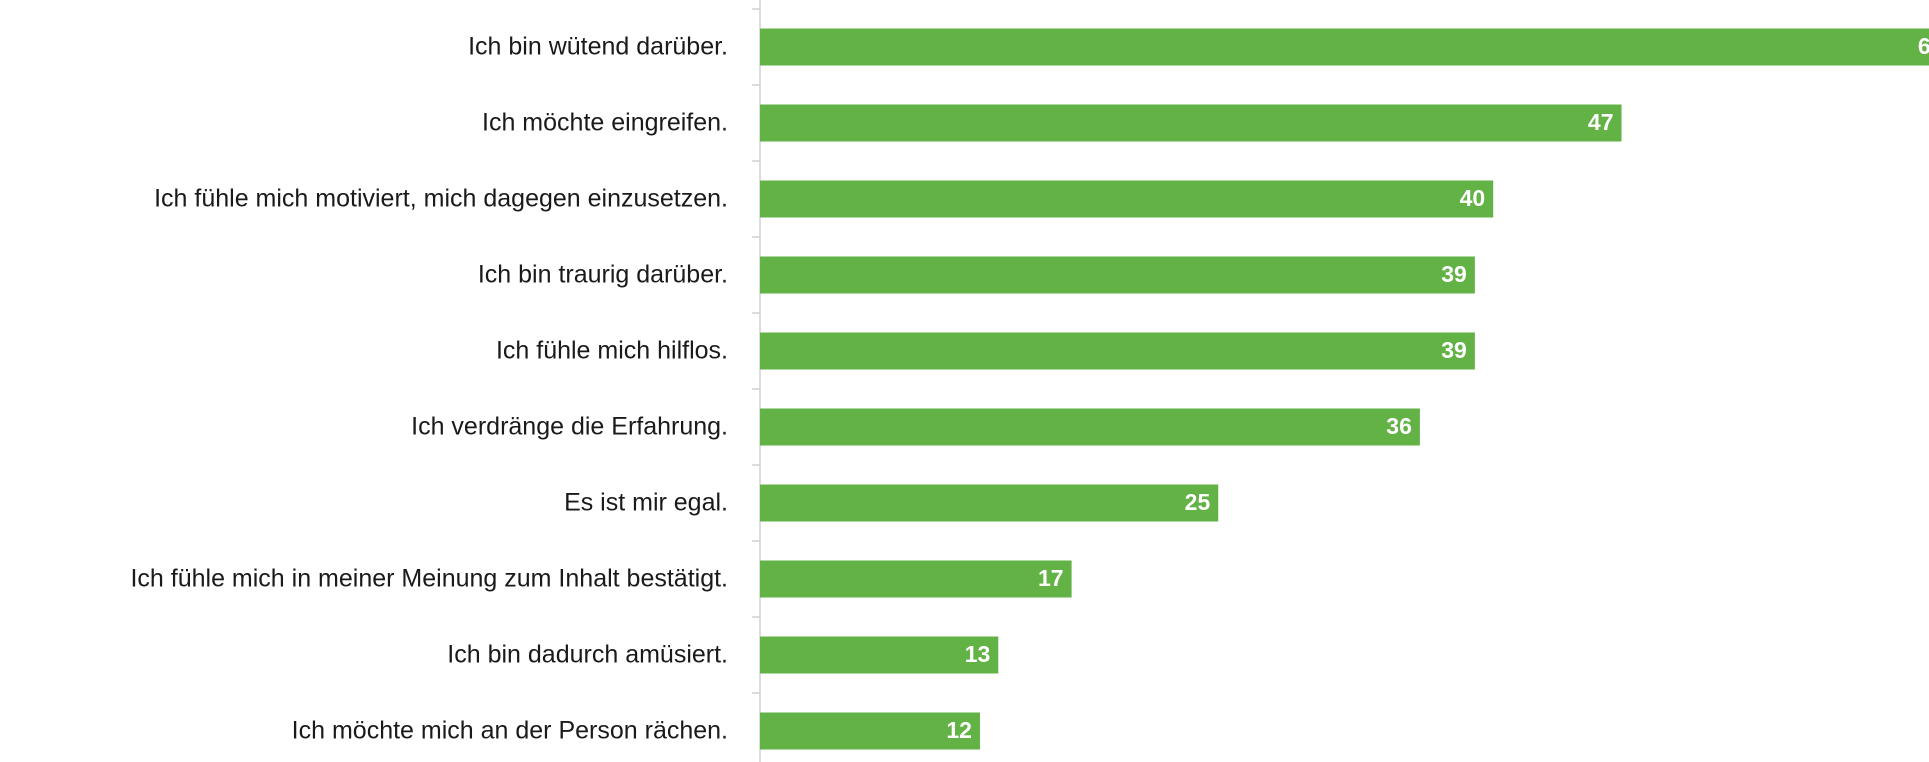 This screenshot has height=762, width=1929. What do you see at coordinates (978, 654) in the screenshot?
I see `value-label: 13` at bounding box center [978, 654].